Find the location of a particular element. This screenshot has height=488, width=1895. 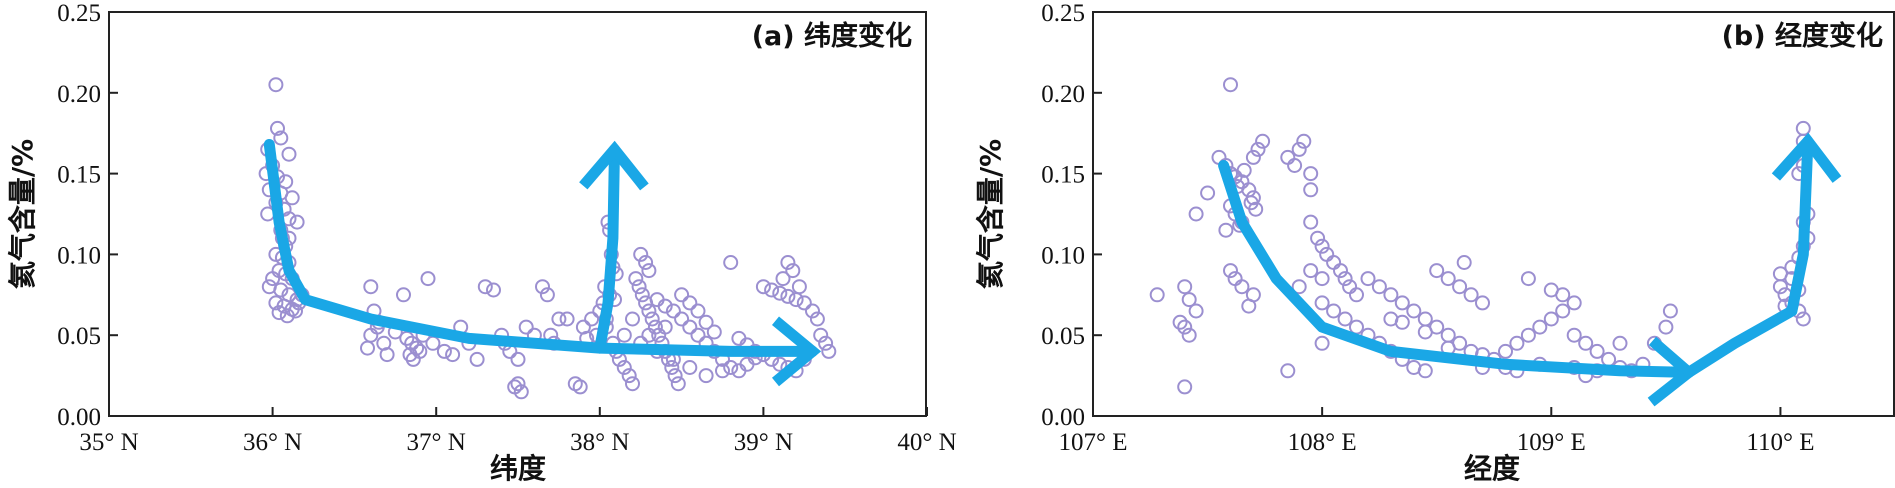

y-axis-label: 氦气含量/% is located at coordinates (990, 214).